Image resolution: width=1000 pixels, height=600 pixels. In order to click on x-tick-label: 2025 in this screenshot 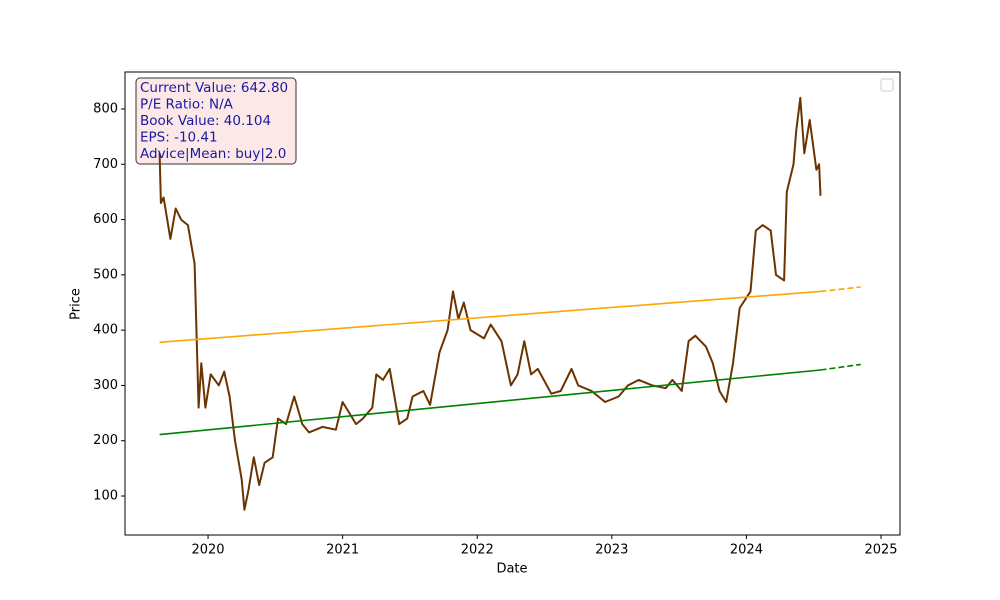, I will do `click(880, 550)`.